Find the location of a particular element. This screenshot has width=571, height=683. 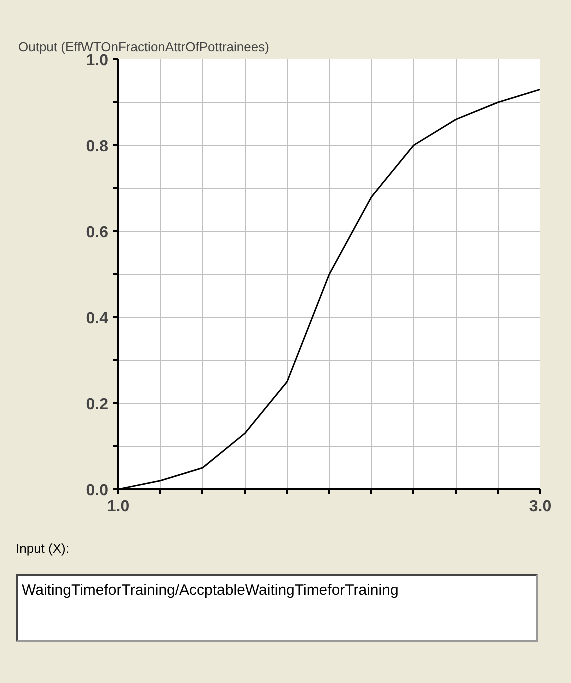

y-tick-label: 0.0 is located at coordinates (97, 491).